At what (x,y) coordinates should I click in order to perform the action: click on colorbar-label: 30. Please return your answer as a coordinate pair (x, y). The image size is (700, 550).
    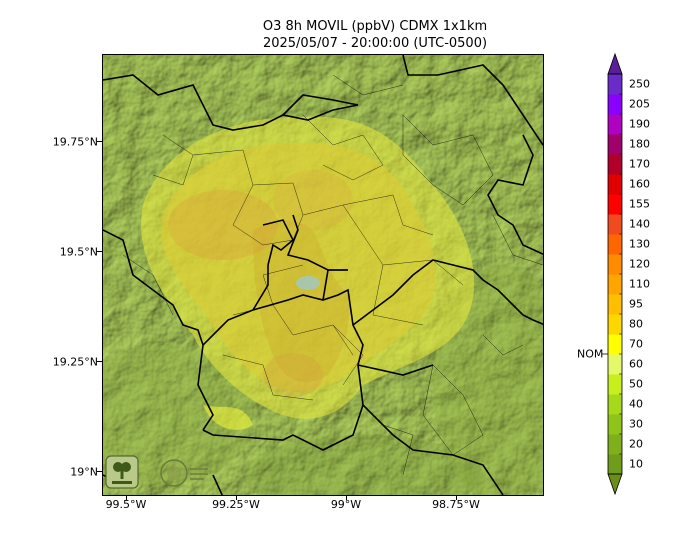
    Looking at the image, I should click on (636, 424).